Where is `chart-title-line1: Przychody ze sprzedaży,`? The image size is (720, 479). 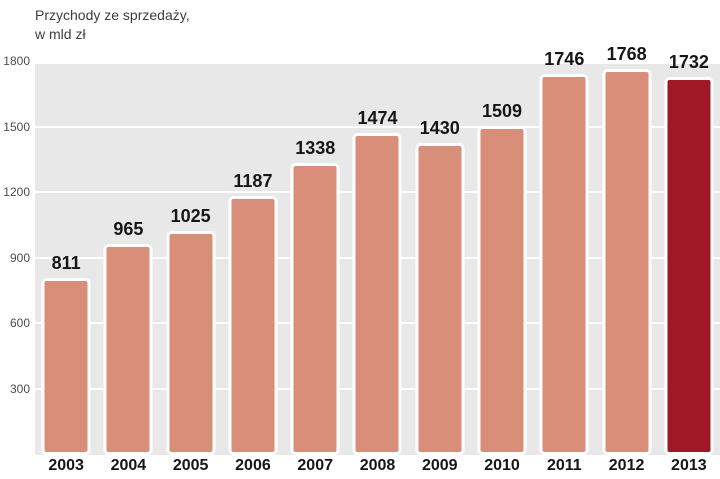
chart-title-line1: Przychody ze sprzedaży, is located at coordinates (112, 15).